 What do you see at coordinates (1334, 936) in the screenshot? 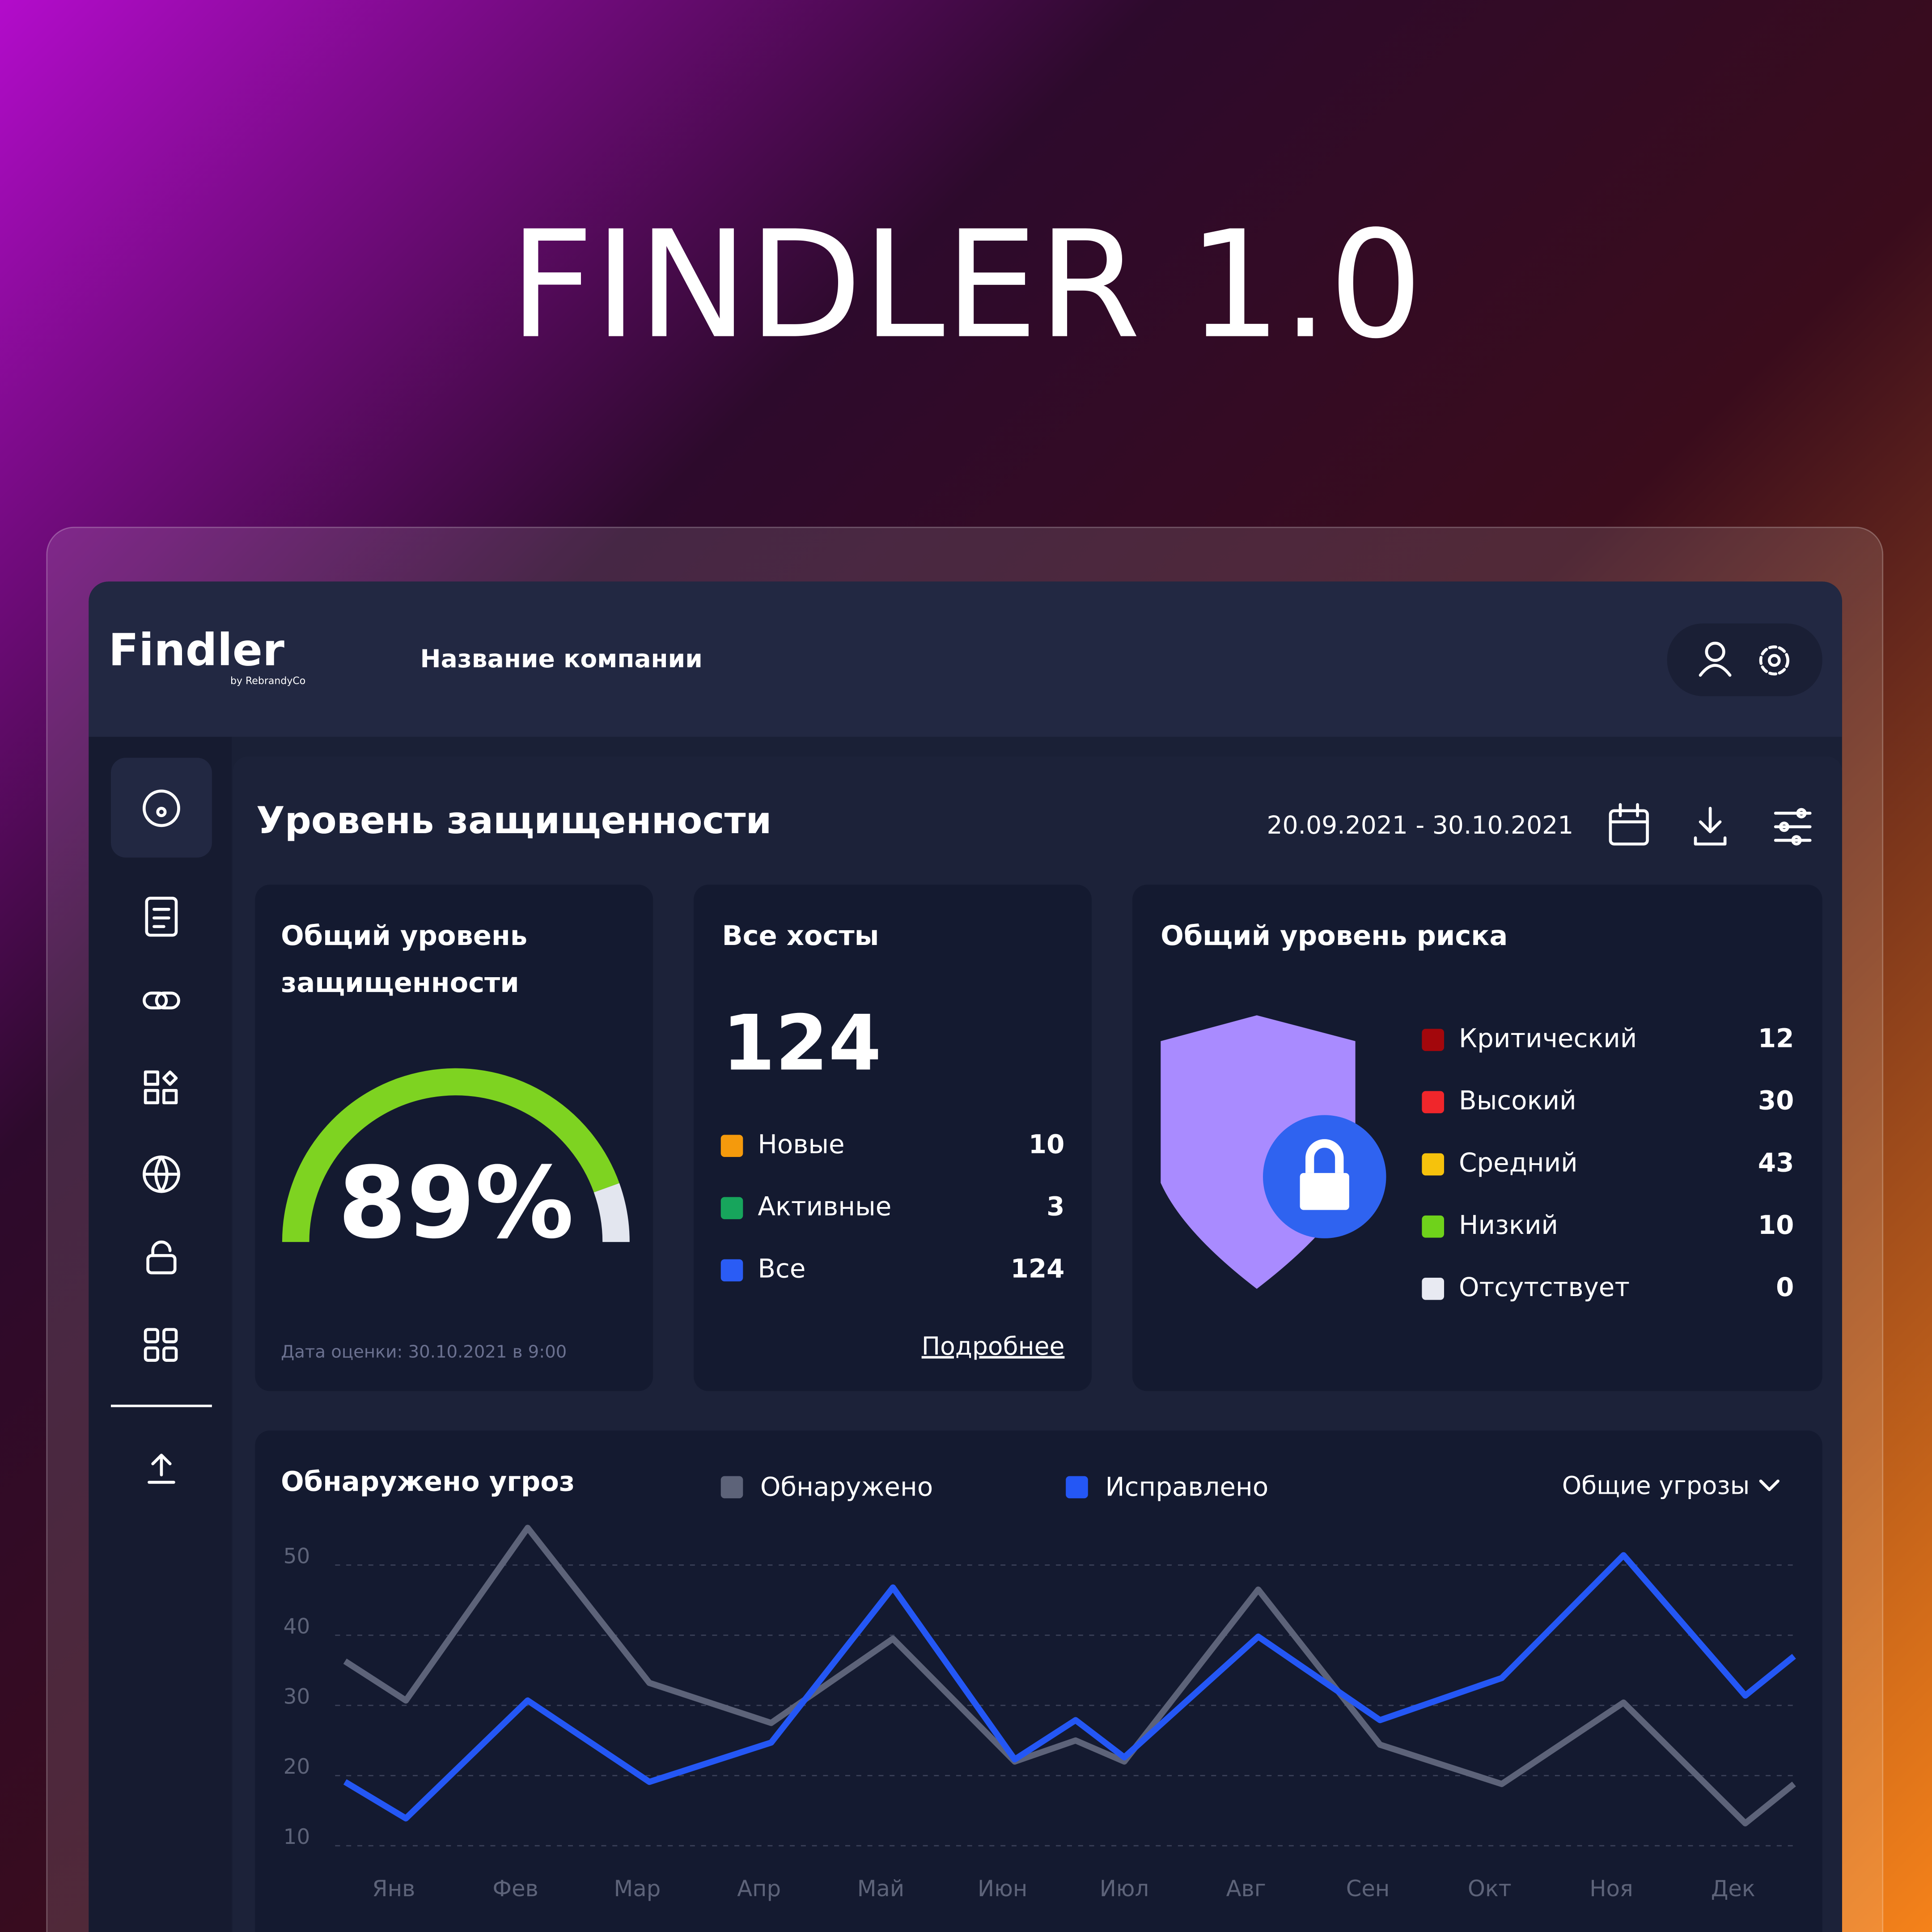
I see `card-title: Общий уровень риска` at bounding box center [1334, 936].